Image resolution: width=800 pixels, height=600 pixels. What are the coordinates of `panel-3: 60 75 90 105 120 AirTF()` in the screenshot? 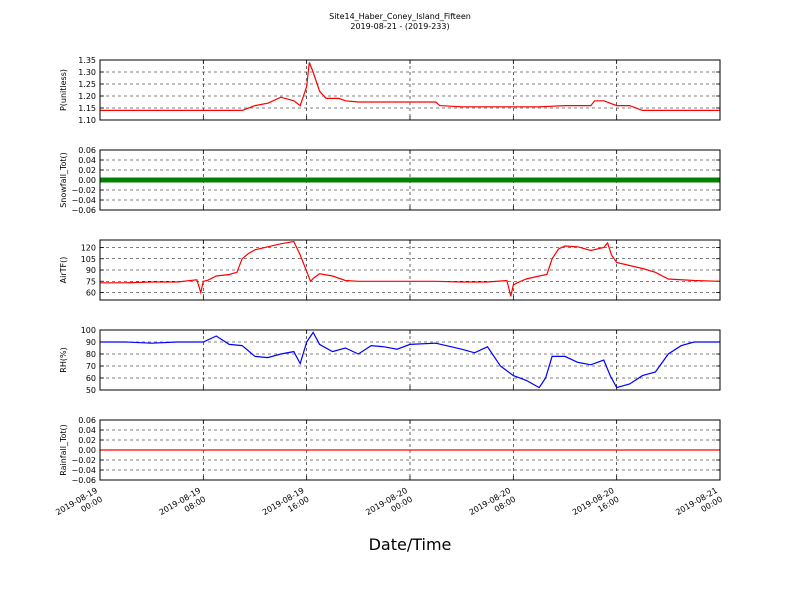 It's located at (390, 270).